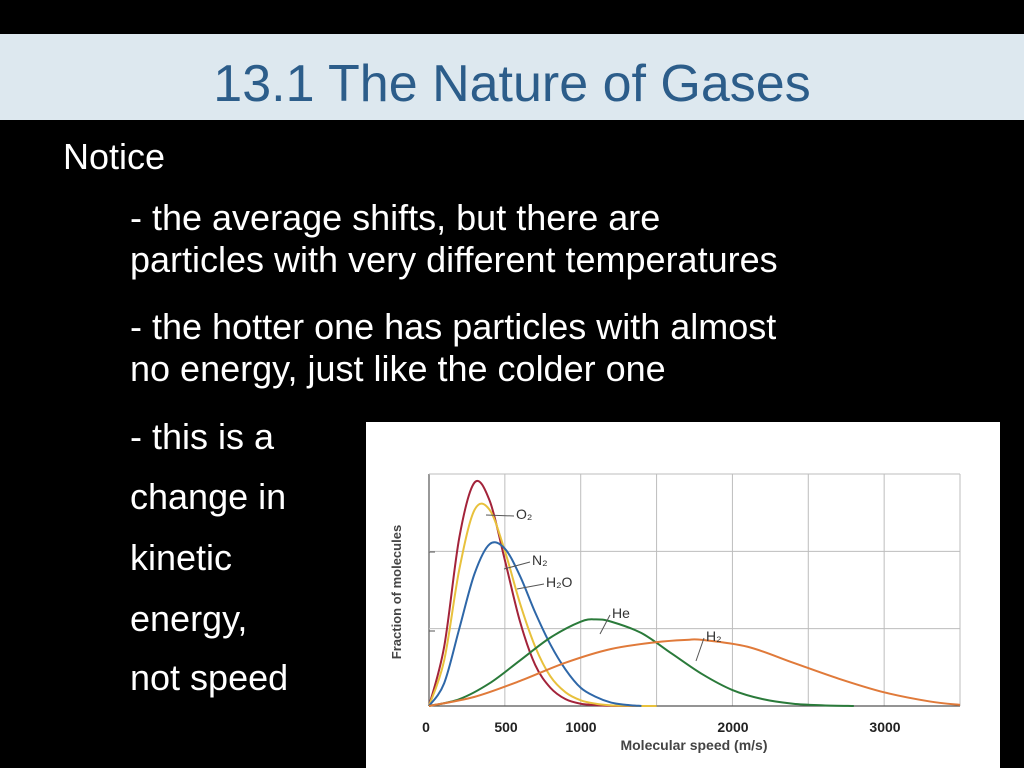 The height and width of the screenshot is (768, 1024). I want to click on series-label-4: H₂, so click(714, 636).